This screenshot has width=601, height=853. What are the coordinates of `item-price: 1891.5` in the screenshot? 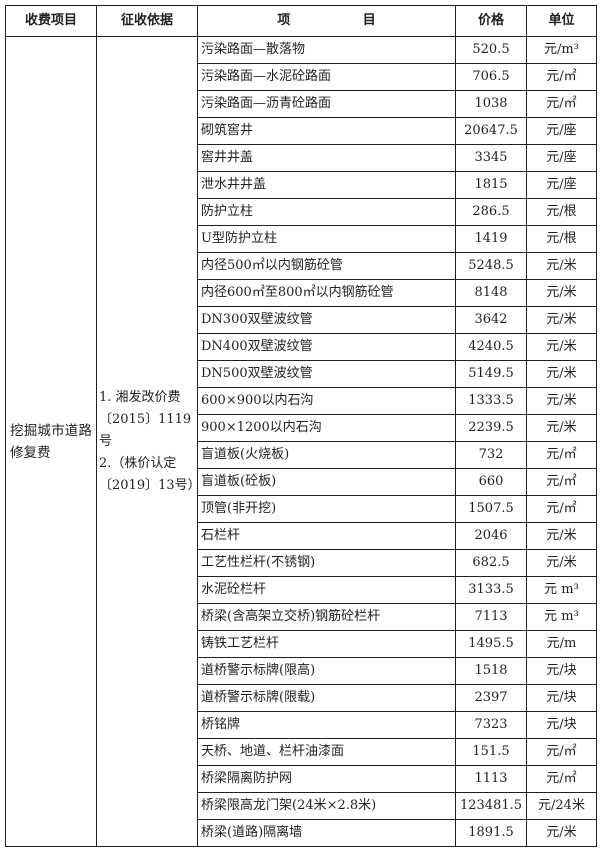 It's located at (491, 833).